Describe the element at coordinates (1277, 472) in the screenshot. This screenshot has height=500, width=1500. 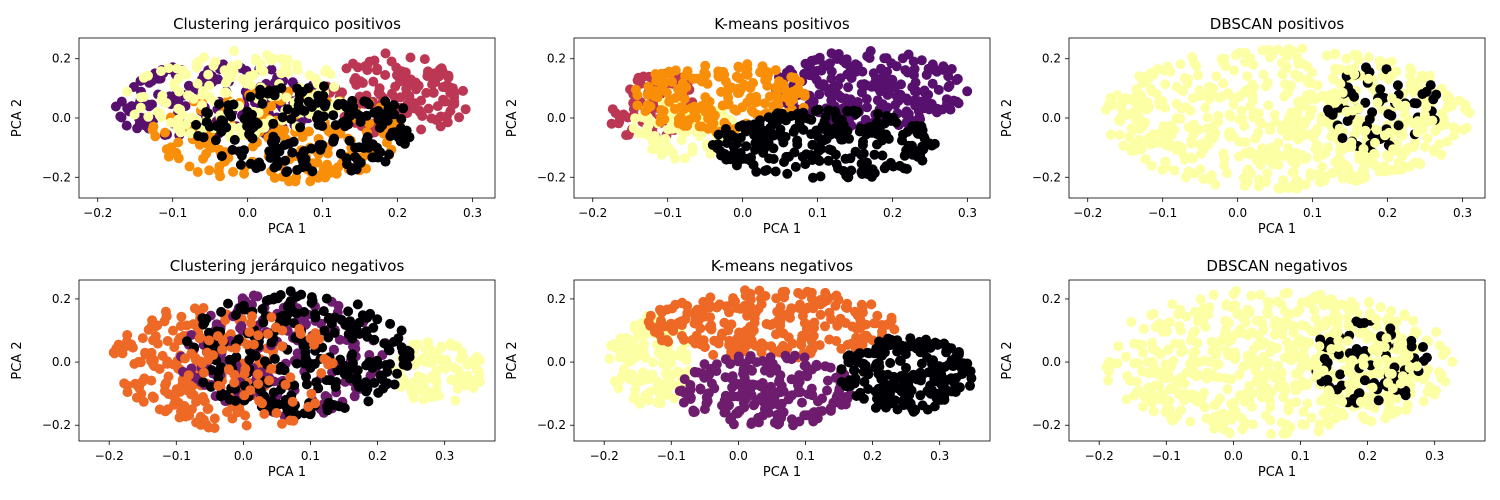
I see `x-axis-label: PCA 1` at that location.